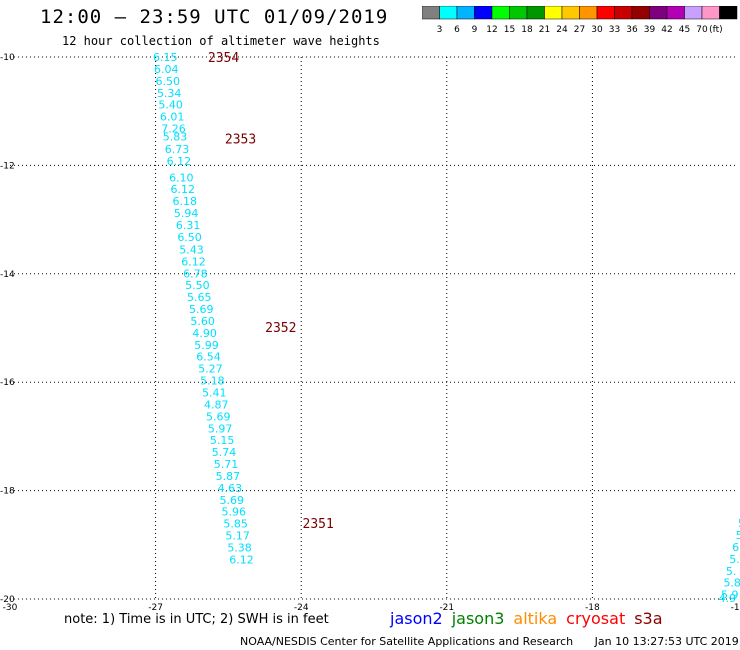 The image size is (740, 650). What do you see at coordinates (181, 177) in the screenshot?
I see `wave-height-label: 6.10` at bounding box center [181, 177].